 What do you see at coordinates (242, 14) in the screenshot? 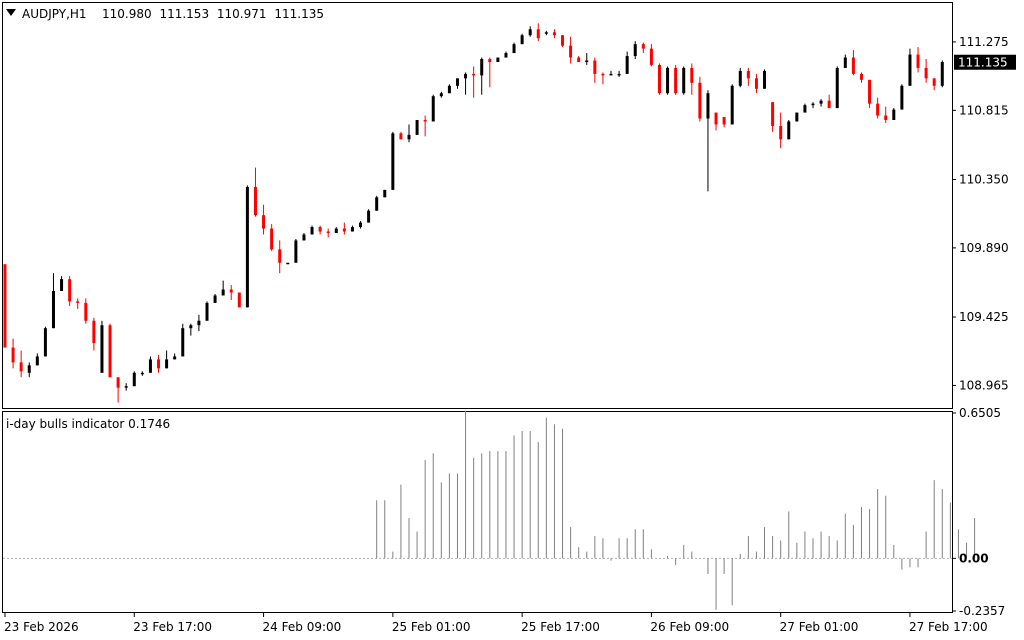
I see `ohlc-low: 110.971` at bounding box center [242, 14].